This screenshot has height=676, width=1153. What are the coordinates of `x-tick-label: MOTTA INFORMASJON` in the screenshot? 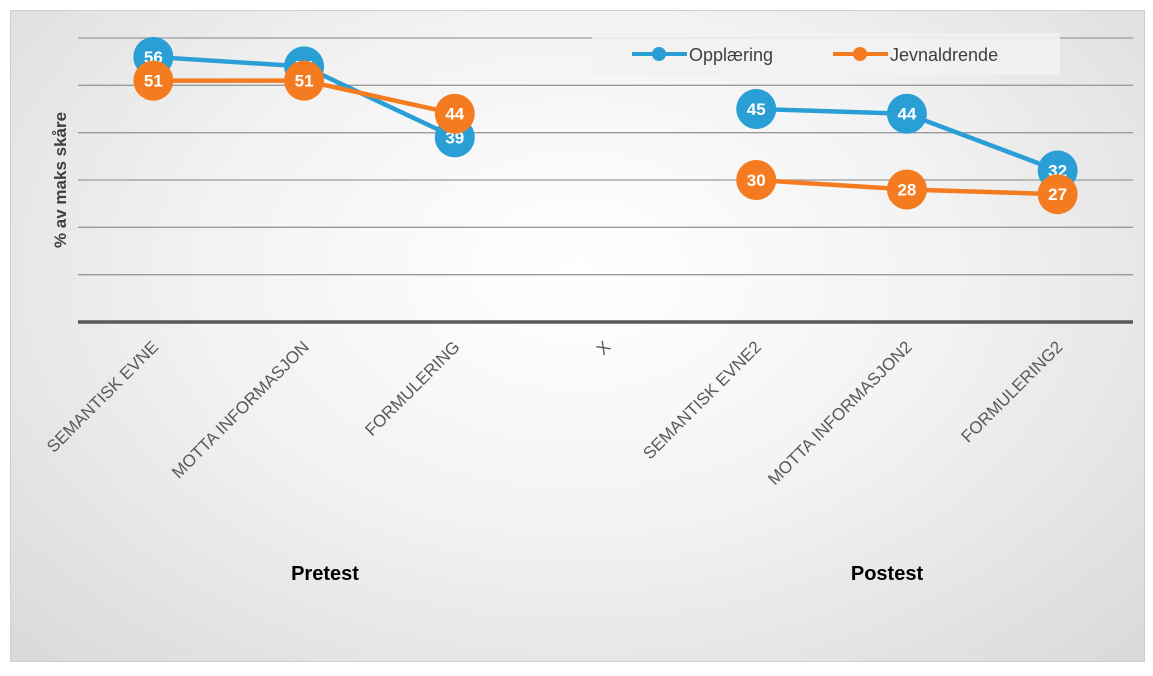 It's located at (240, 409).